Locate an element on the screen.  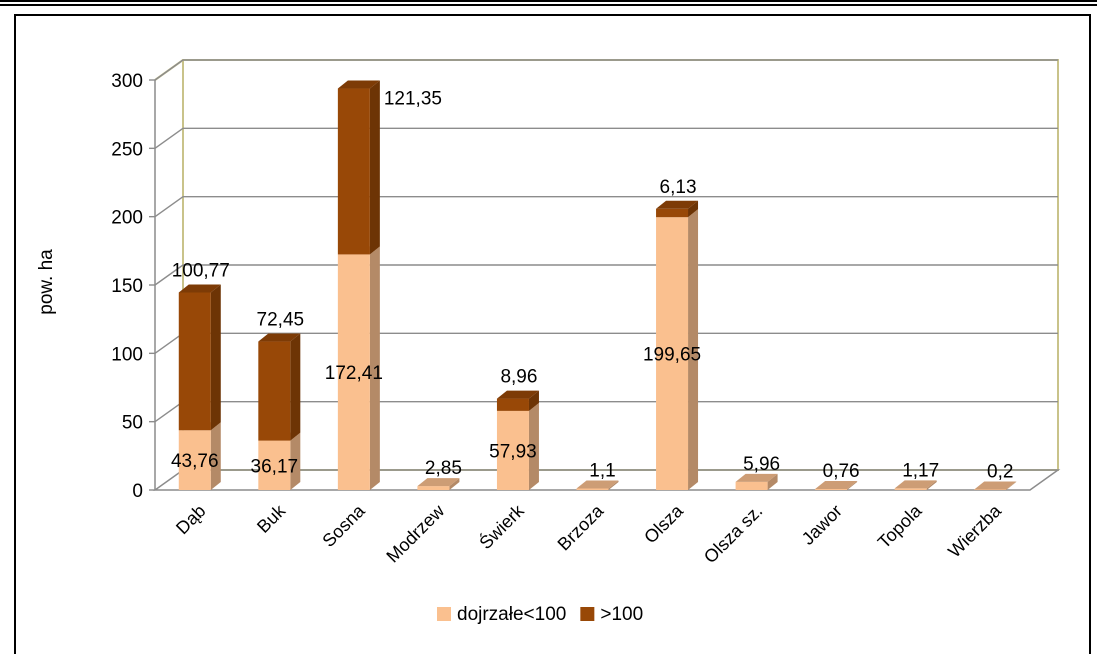
y-tick-label: 250 is located at coordinates (127, 149).